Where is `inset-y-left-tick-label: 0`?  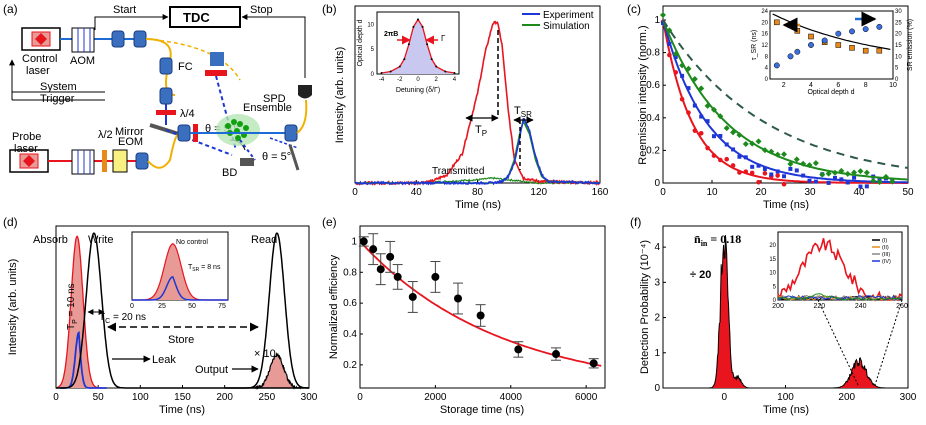 inset-y-left-tick-label: 0 is located at coordinates (767, 80).